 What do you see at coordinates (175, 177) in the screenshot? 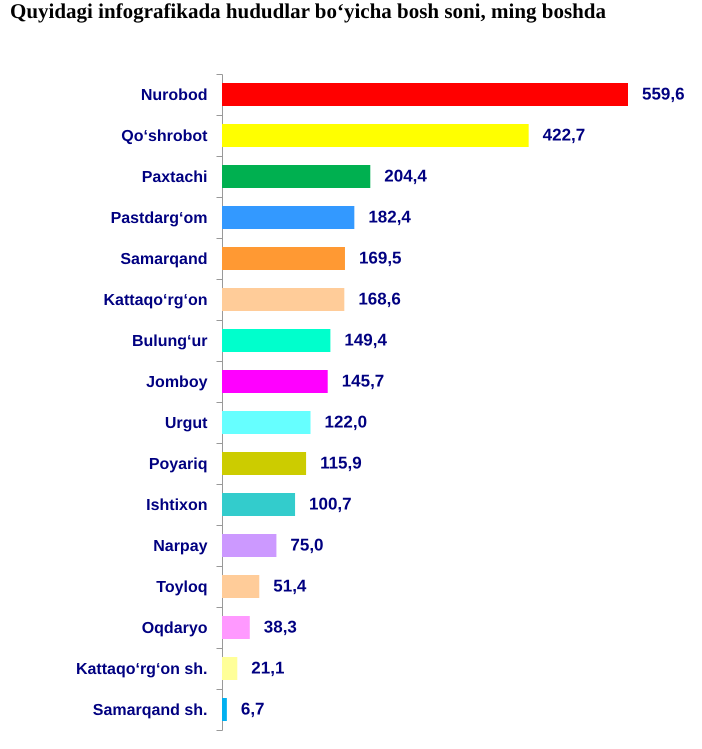
I see `y-tick-label: Paxtachi` at bounding box center [175, 177].